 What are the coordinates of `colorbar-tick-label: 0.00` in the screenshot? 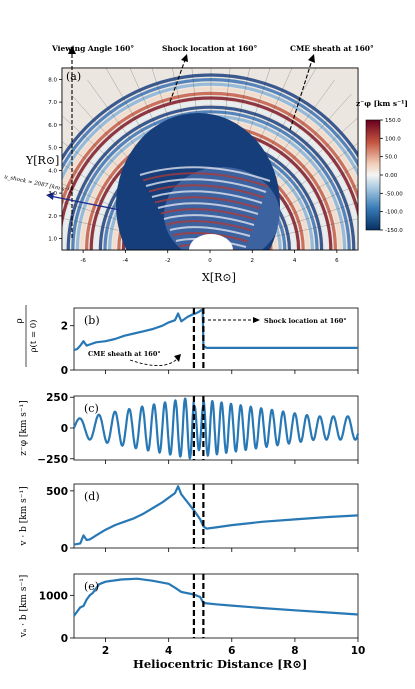 It's located at (391, 176).